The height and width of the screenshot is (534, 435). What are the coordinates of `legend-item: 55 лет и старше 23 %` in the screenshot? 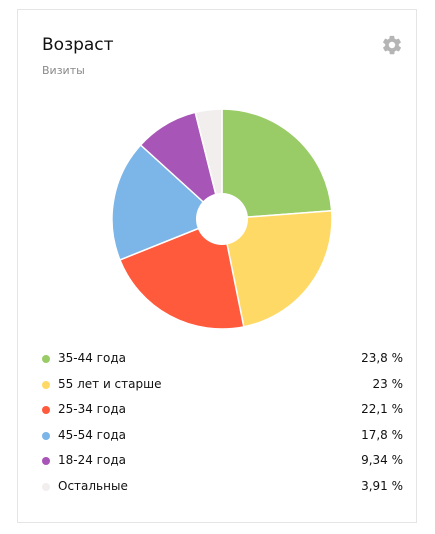 It's located at (222, 385).